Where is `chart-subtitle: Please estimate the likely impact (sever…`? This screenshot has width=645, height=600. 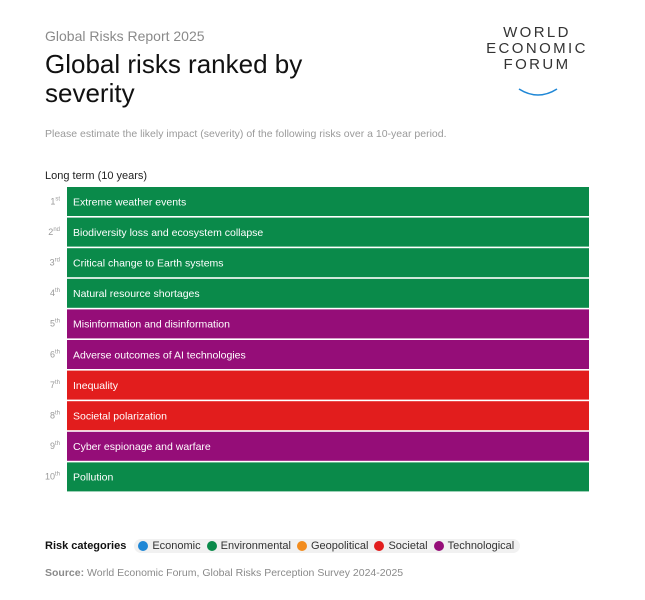
chart-subtitle: Please estimate the likely impact (sever… is located at coordinates (246, 134).